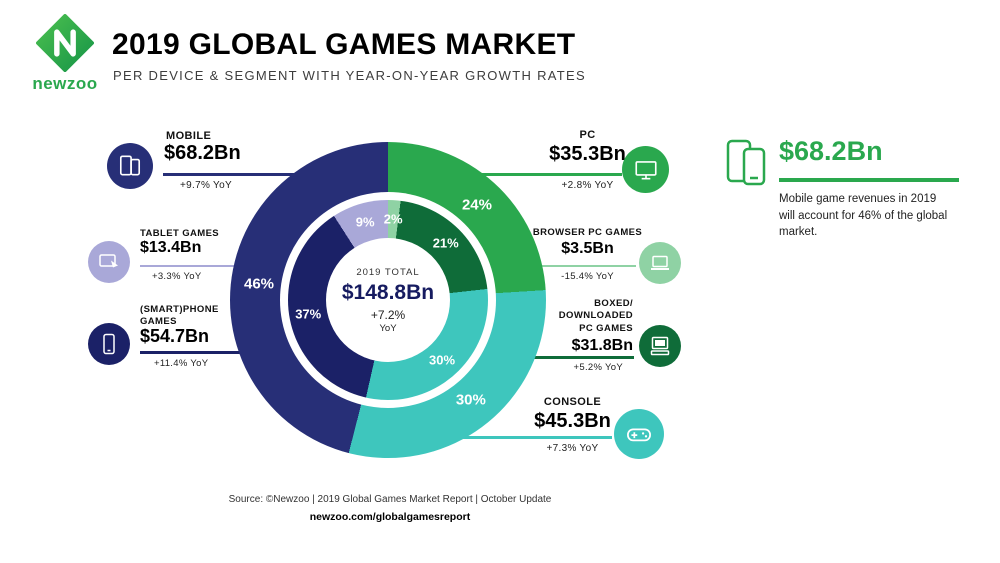  Describe the element at coordinates (65, 83) in the screenshot. I see `newzoo-wordmark: newzoo` at that location.